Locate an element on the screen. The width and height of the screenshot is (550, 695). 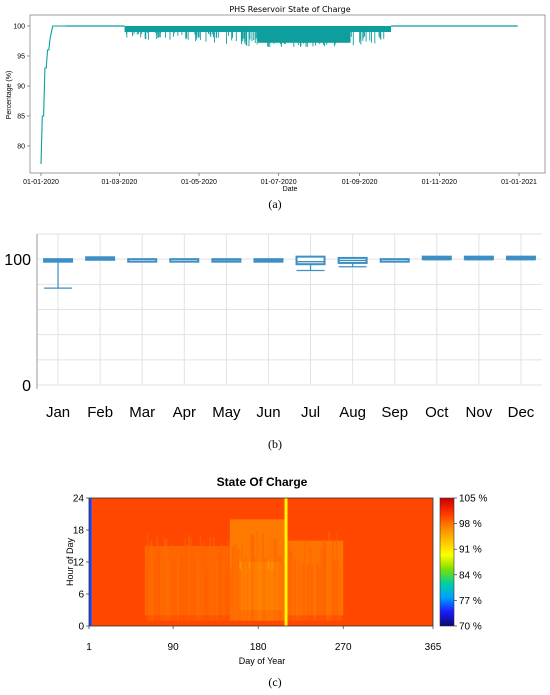
panel-b-box-nov is located at coordinates (478, 258).